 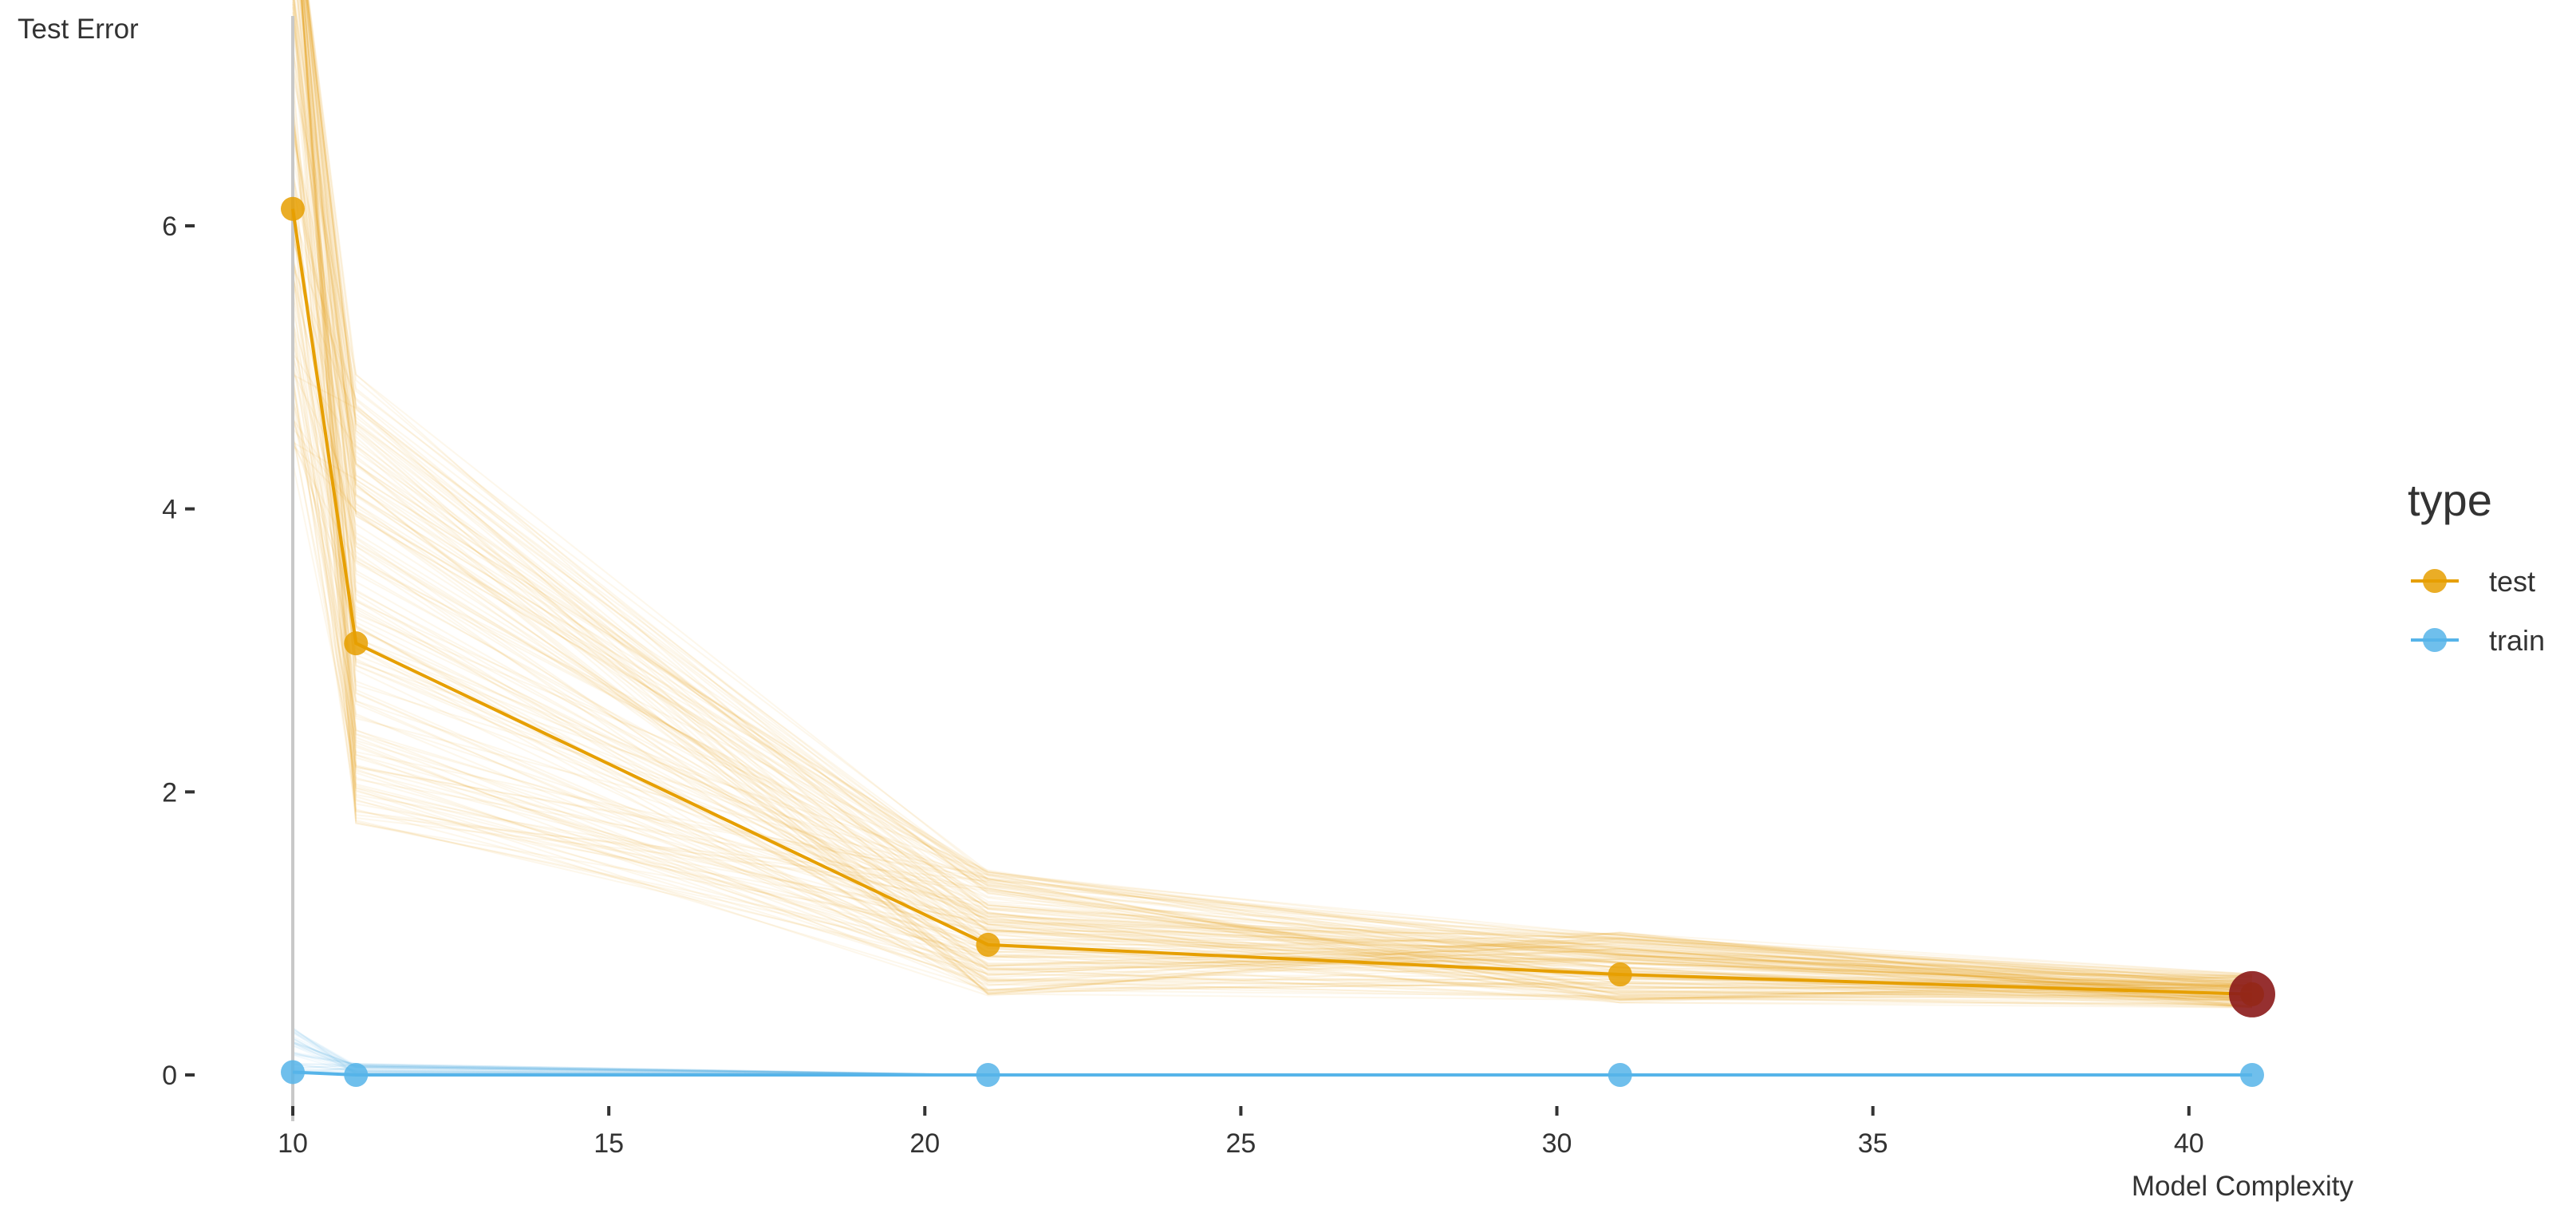 I want to click on x-axis: 10 15 20 25 30 35 40, so click(x=1241, y=1132).